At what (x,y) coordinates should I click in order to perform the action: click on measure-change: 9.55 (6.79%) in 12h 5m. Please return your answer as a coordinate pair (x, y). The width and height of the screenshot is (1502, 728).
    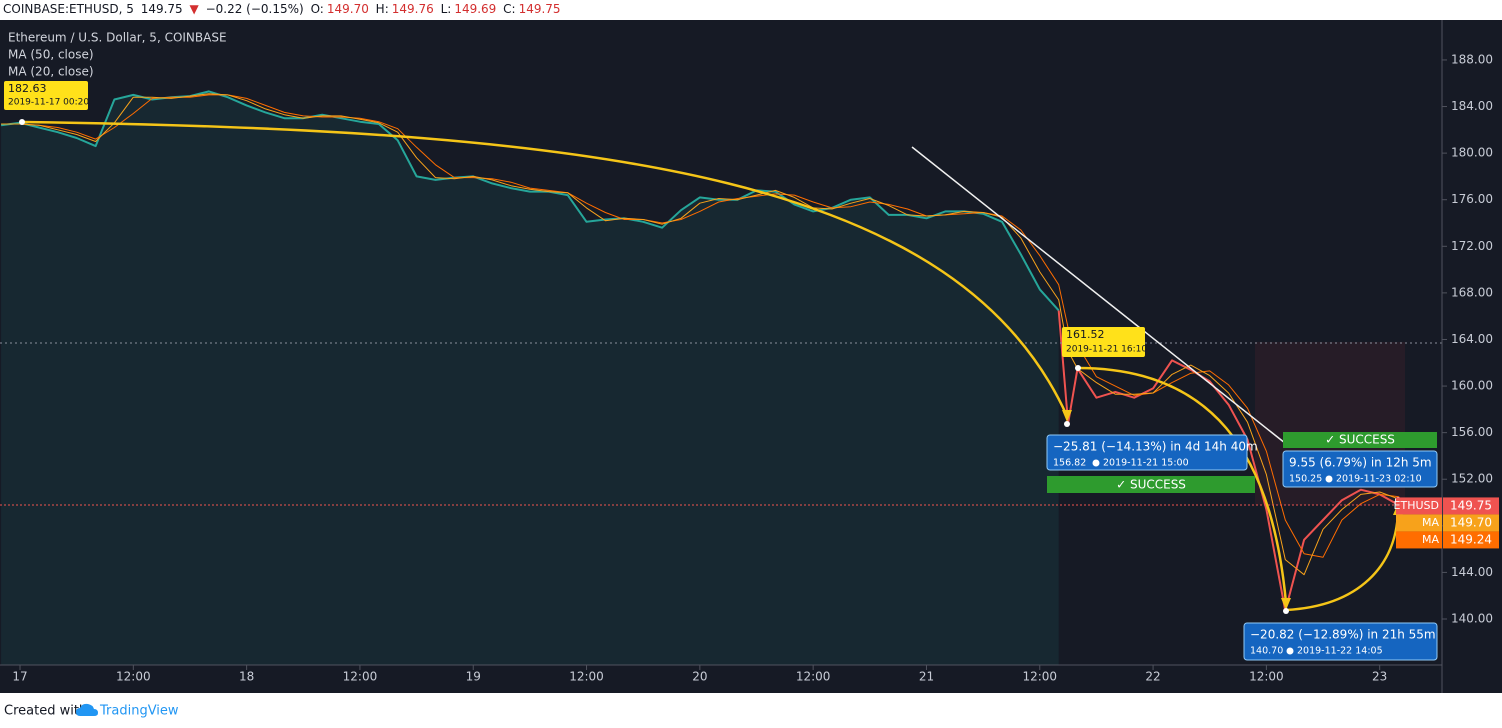
    Looking at the image, I should click on (1360, 463).